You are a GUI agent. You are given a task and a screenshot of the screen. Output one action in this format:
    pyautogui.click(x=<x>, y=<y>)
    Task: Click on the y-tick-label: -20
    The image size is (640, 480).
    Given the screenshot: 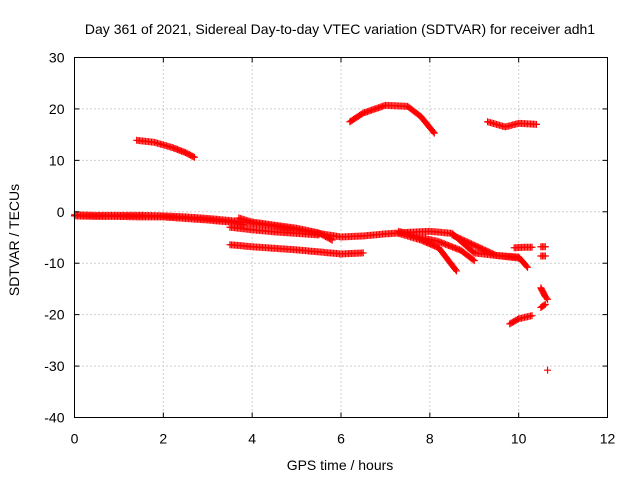 What is the action you would take?
    pyautogui.click(x=54, y=315)
    